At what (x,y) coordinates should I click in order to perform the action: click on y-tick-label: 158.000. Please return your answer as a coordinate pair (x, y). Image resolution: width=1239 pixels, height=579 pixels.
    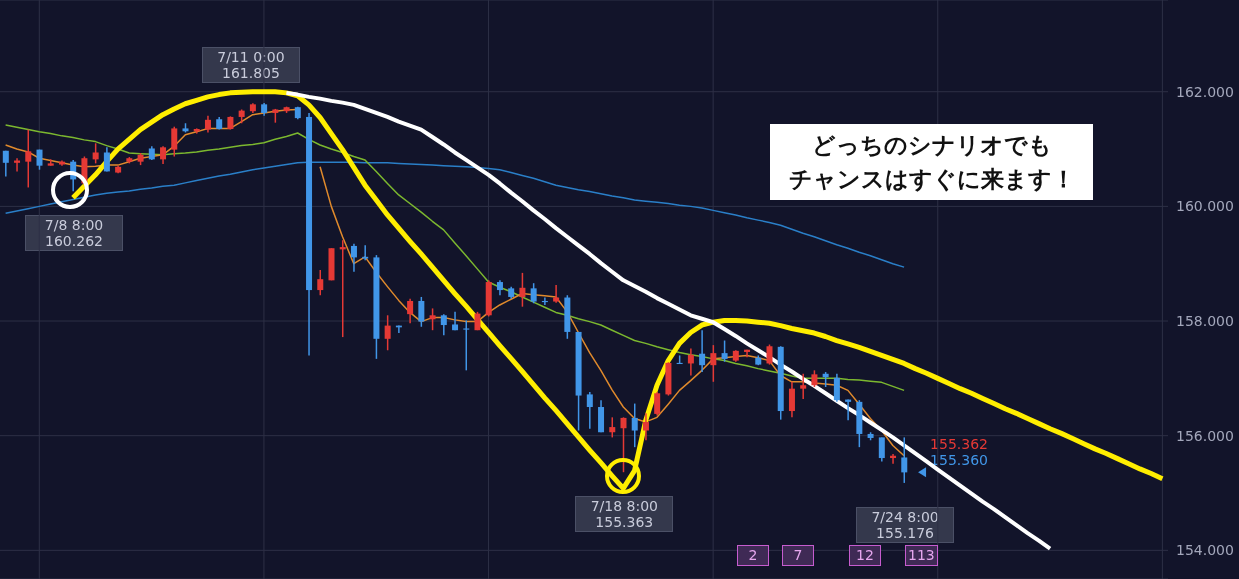
    Looking at the image, I should click on (1205, 321).